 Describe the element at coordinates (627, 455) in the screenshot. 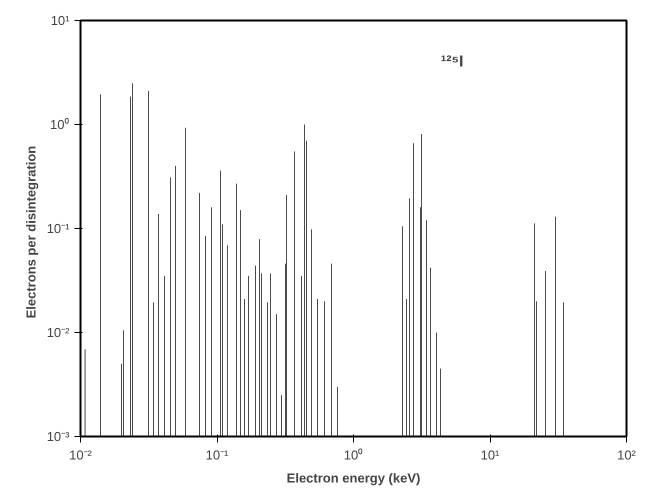

I see `x-tick-label: 10²` at that location.